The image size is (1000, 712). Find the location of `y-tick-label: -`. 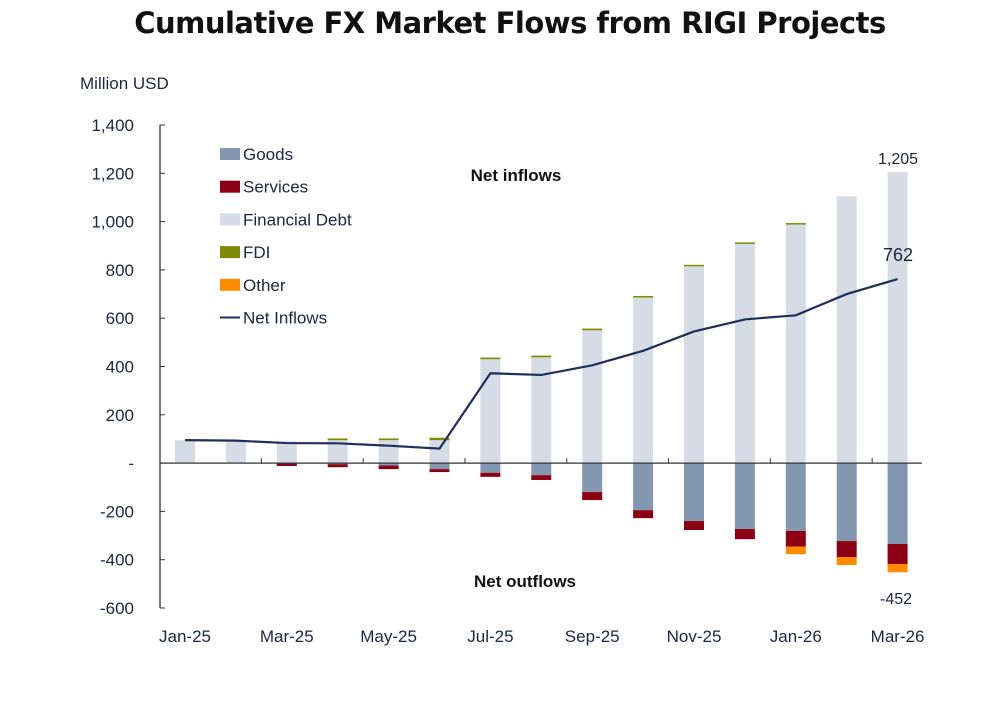

y-tick-label: - is located at coordinates (131, 463).